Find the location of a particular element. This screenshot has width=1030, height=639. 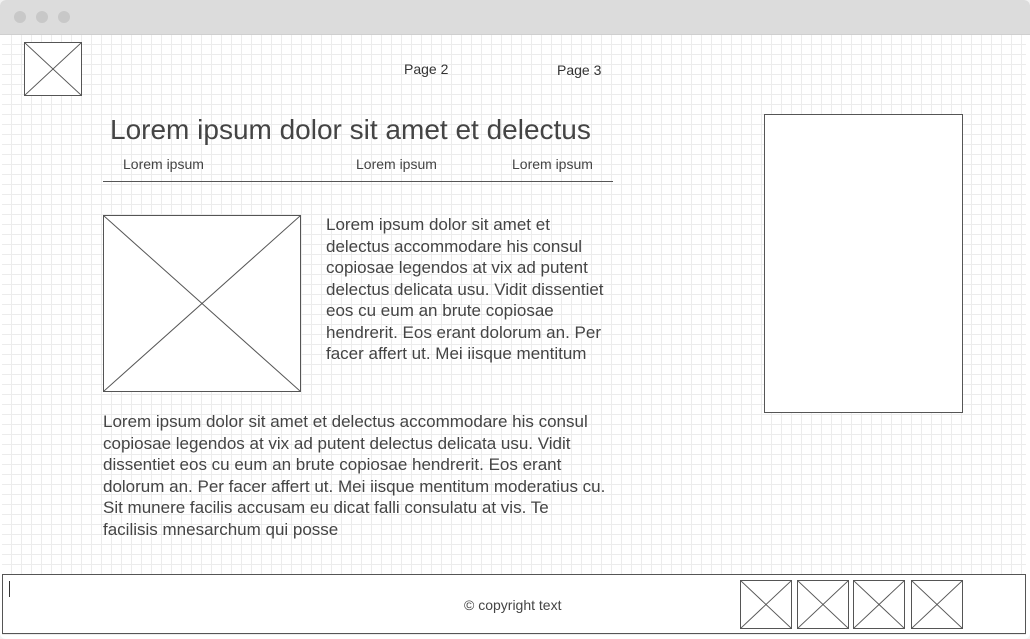

minimize-window-button is located at coordinates (42, 17).